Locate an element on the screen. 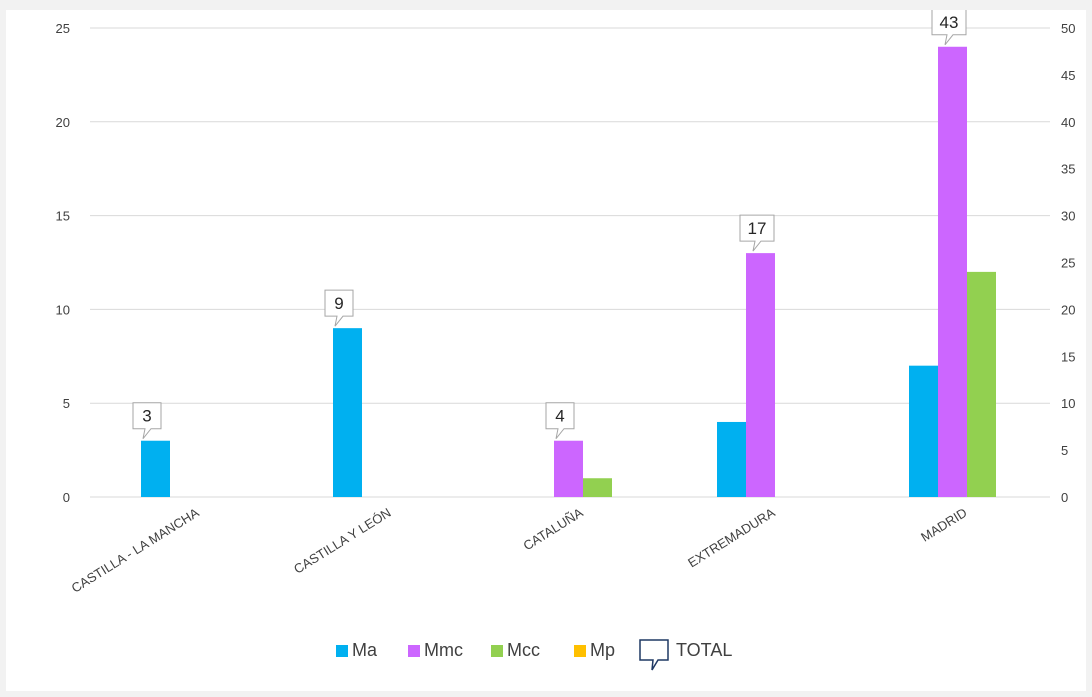  right-tick-label: 10 is located at coordinates (1068, 403).